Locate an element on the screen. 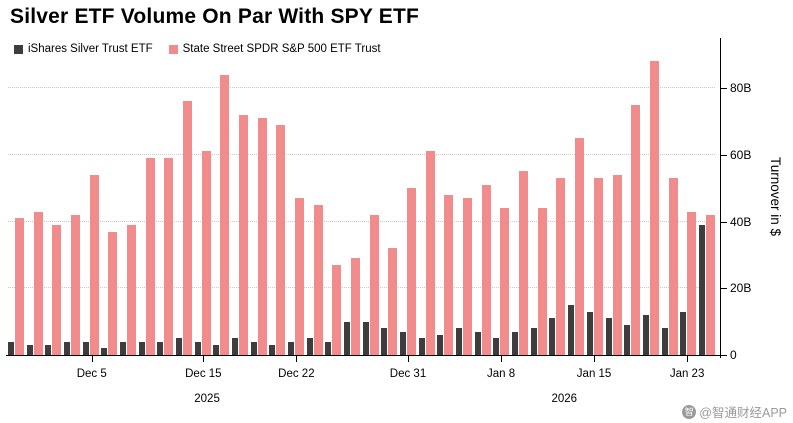 The image size is (793, 423). legend-item-spy-etf: State Street SPDR S&P 500 ETF Trust is located at coordinates (274, 49).